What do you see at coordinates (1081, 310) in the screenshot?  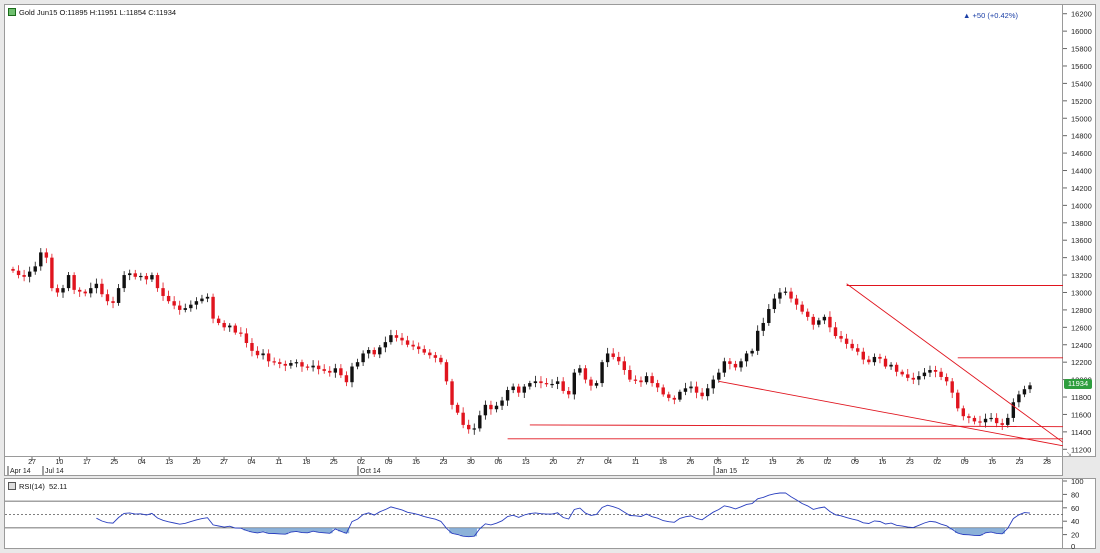 I see `price-tick-label: 12800` at bounding box center [1081, 310].